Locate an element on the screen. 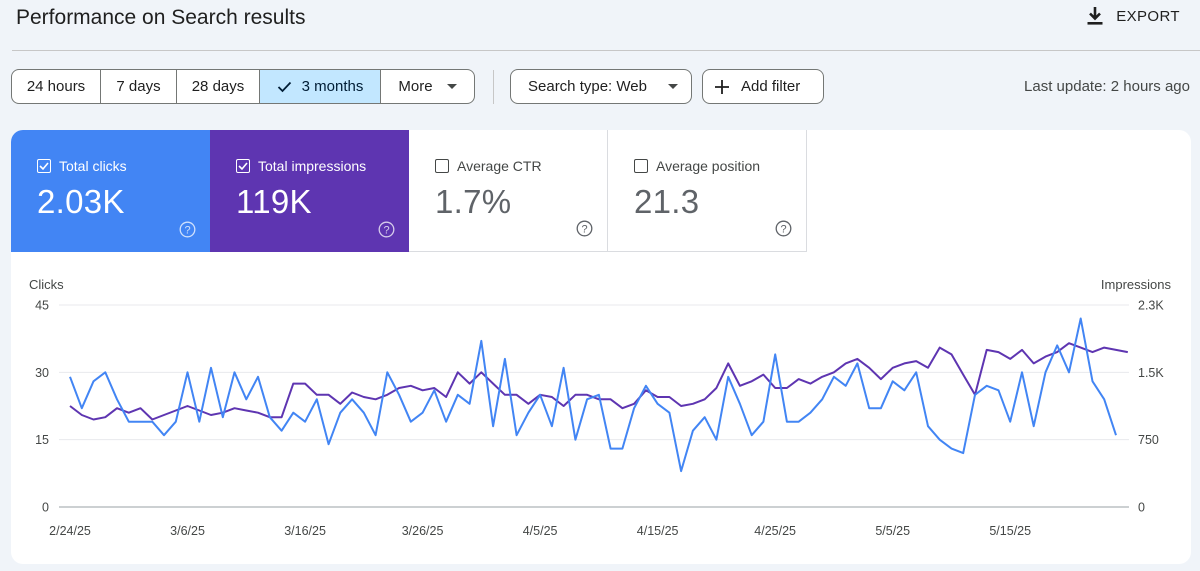 This screenshot has height=571, width=1200. page-header: Performance on Search results EXPORT is located at coordinates (600, 25).